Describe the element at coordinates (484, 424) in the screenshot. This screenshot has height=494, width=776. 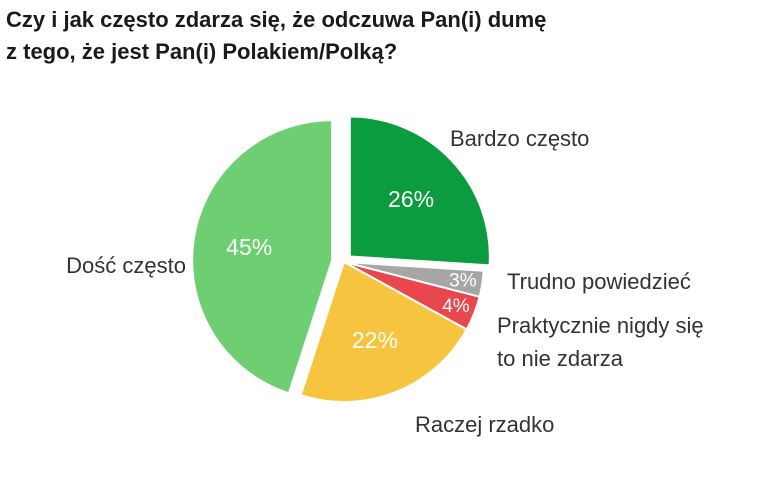
I see `slice-category-label-raczej-rzadko: Raczej rzadko` at that location.